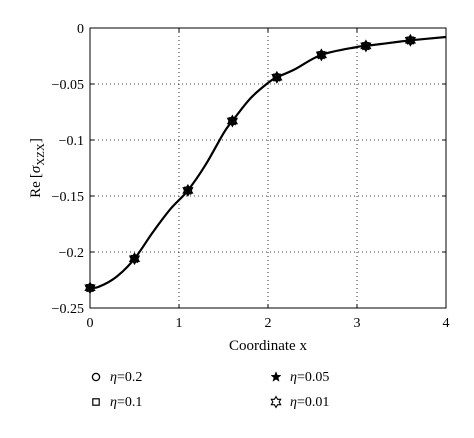  Describe the element at coordinates (68, 309) in the screenshot. I see `y-tick-label: −0.25` at that location.